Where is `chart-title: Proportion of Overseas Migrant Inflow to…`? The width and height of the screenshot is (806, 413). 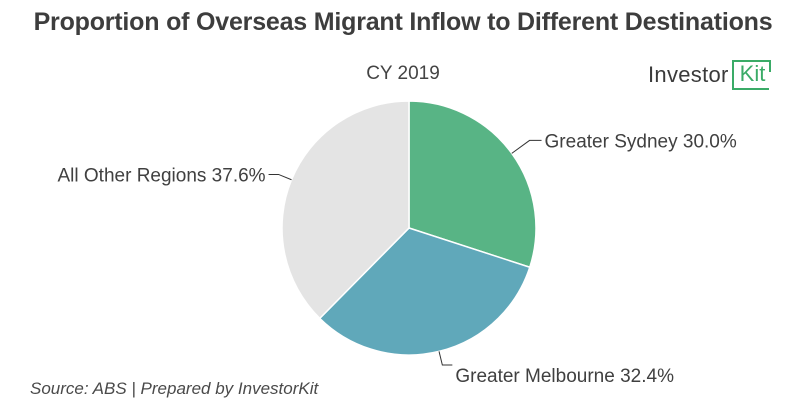
chart-title: Proportion of Overseas Migrant Inflow to… is located at coordinates (403, 22).